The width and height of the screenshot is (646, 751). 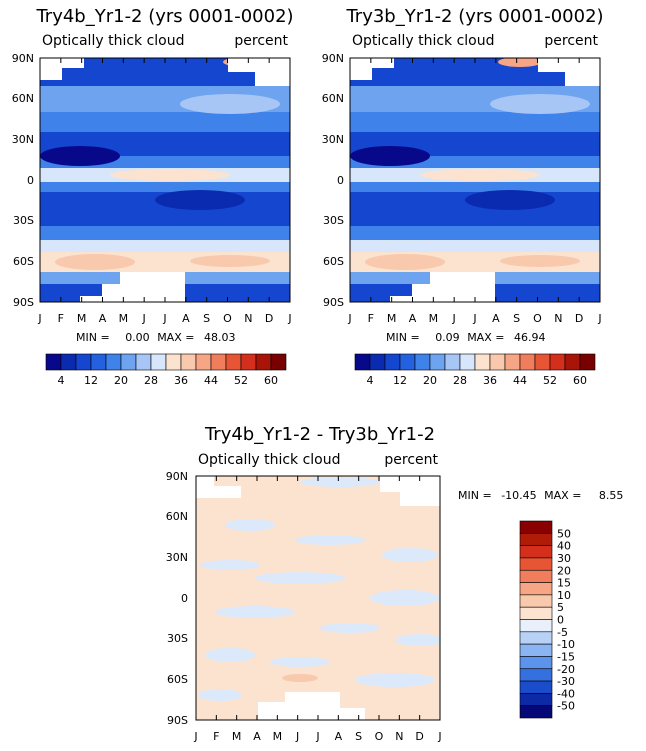 I want to click on colorbar-tick-label: 12, so click(x=400, y=380).